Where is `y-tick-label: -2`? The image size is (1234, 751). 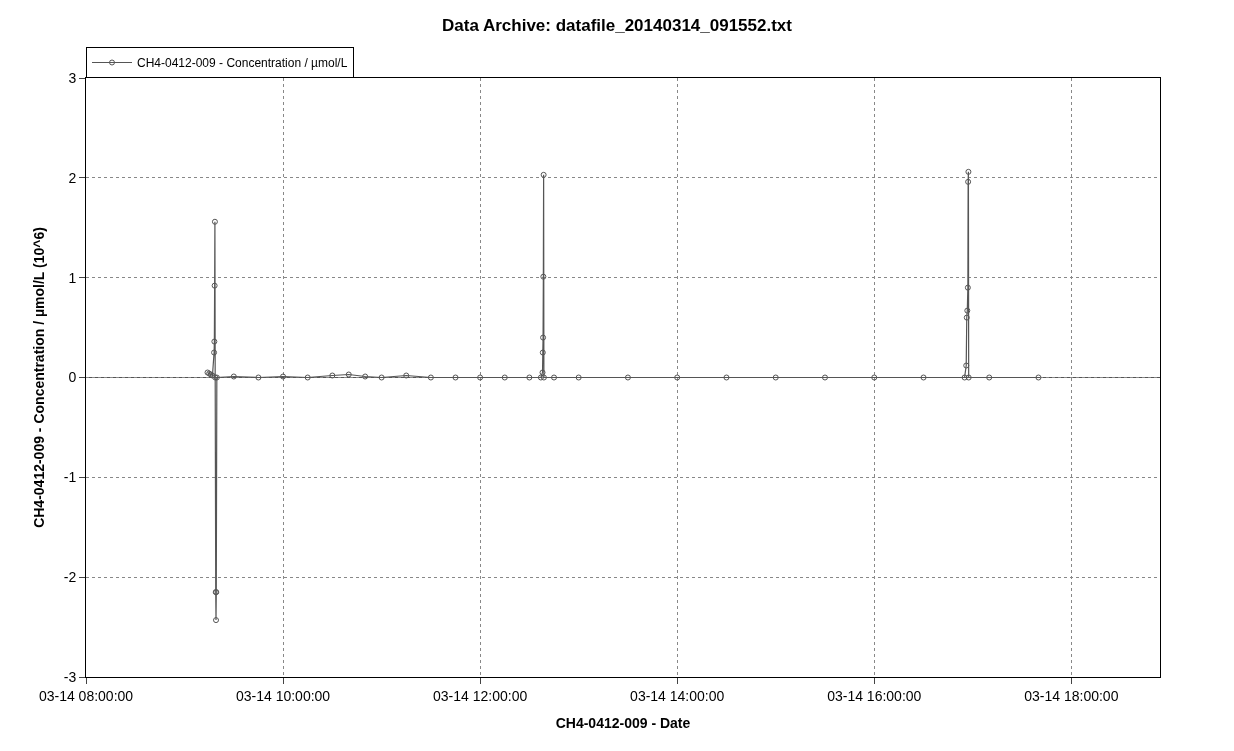
y-tick-label: -2 is located at coordinates (70, 577).